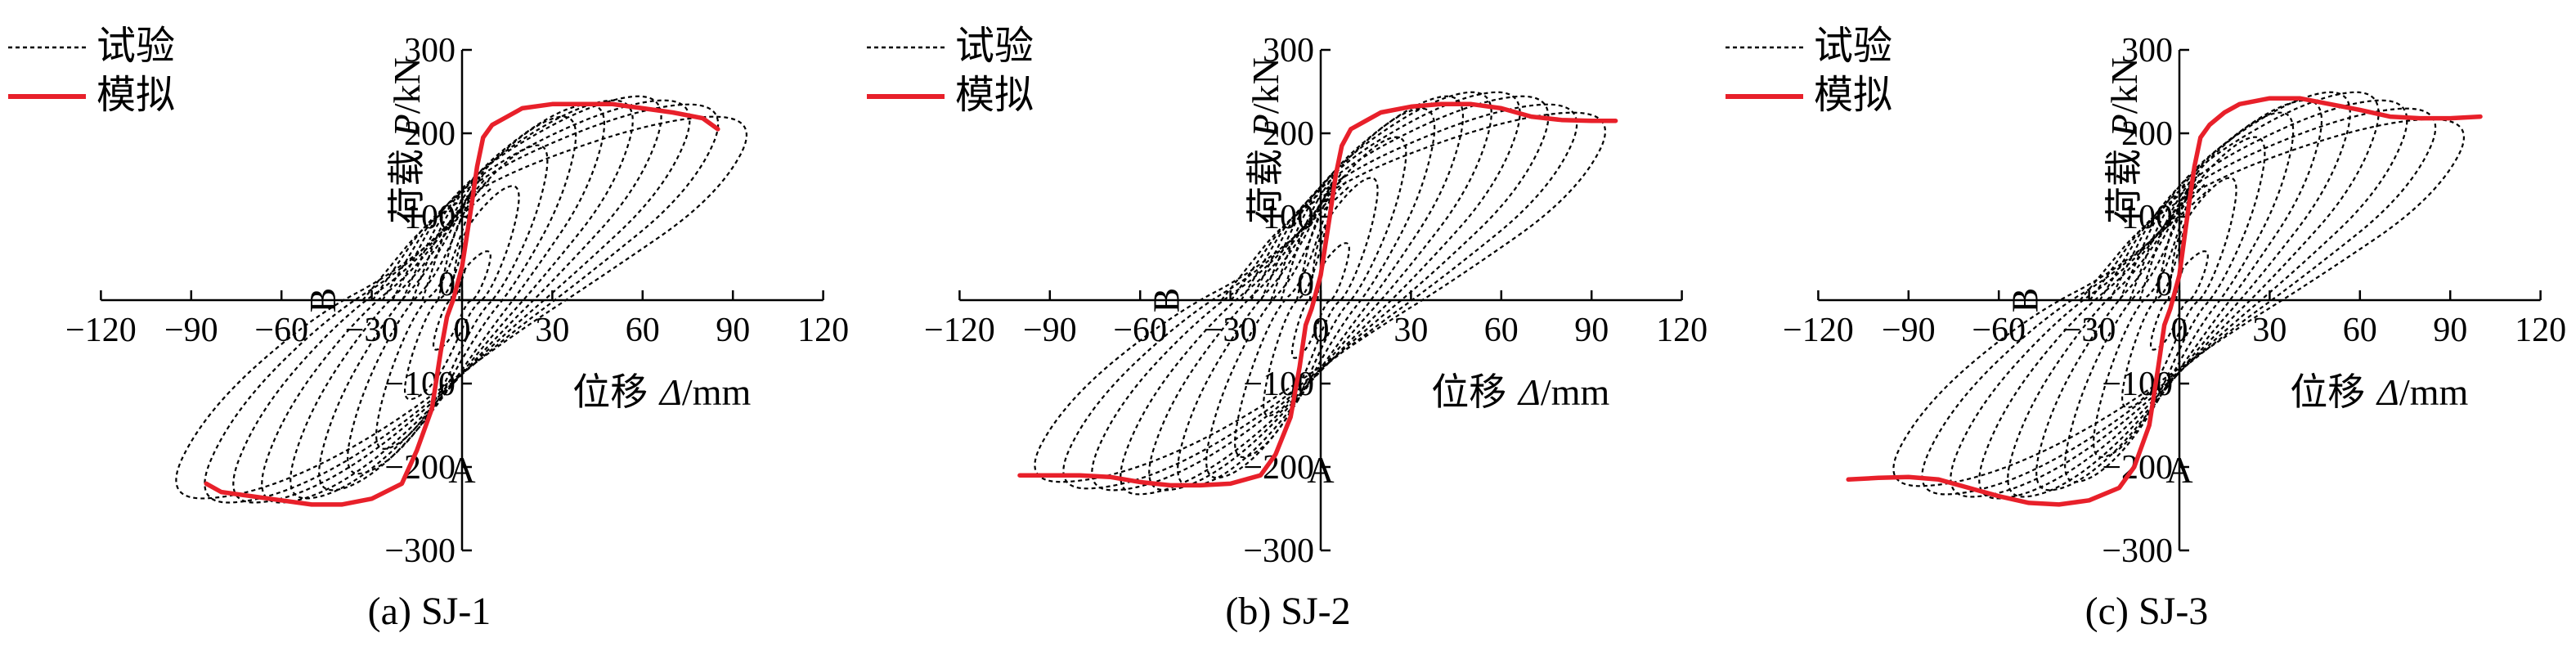  I want to click on panel-caption: (a) SJ-1, so click(429, 611).